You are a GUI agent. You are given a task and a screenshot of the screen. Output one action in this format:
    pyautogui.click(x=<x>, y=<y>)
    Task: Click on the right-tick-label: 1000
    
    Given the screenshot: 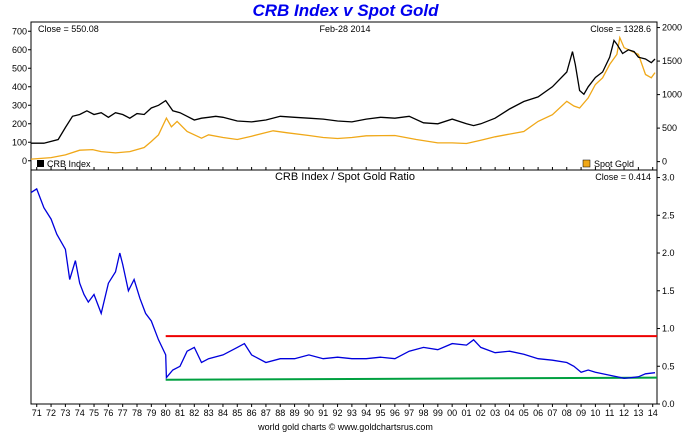 What is the action you would take?
    pyautogui.click(x=672, y=95)
    